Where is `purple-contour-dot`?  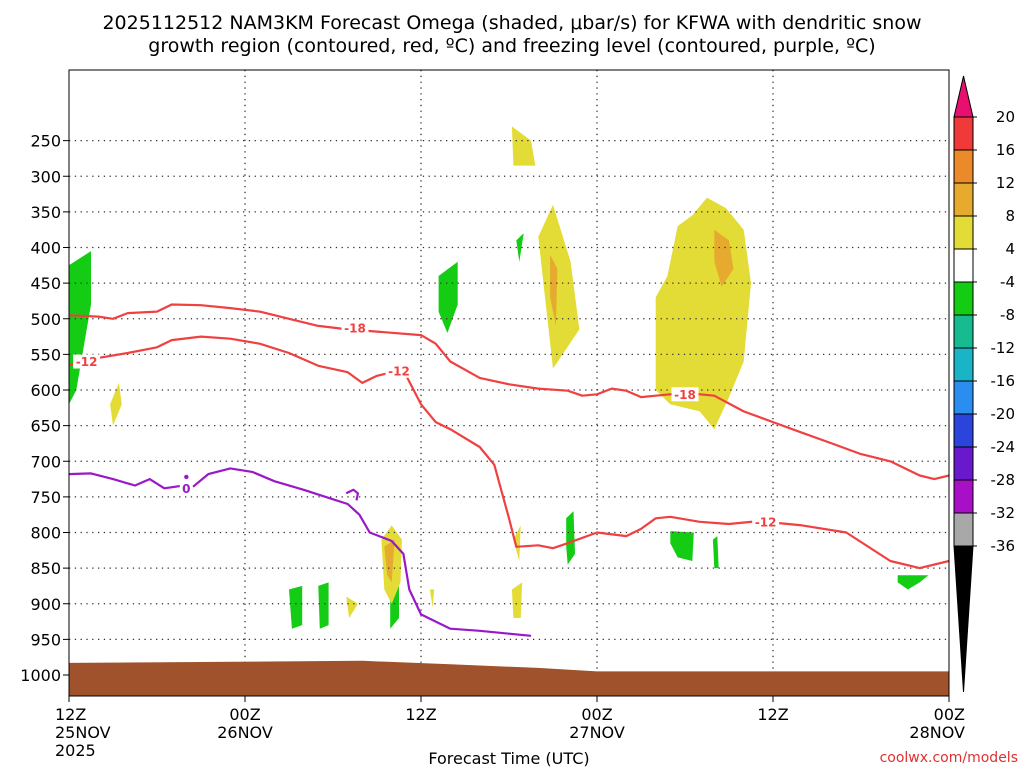
purple-contour-dot is located at coordinates (186, 477).